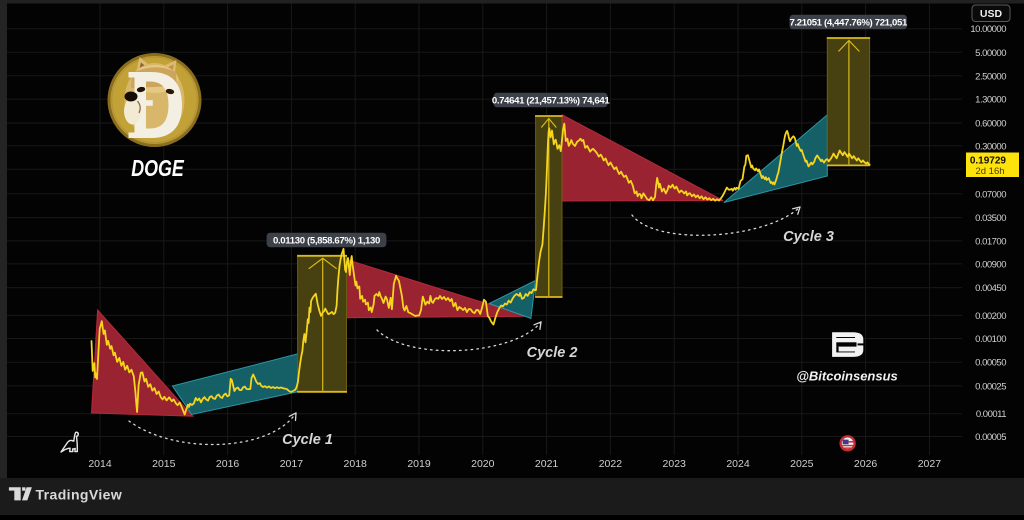 Image resolution: width=1024 pixels, height=520 pixels. What do you see at coordinates (990, 386) in the screenshot?
I see `svg-text: 0.00025` at bounding box center [990, 386].